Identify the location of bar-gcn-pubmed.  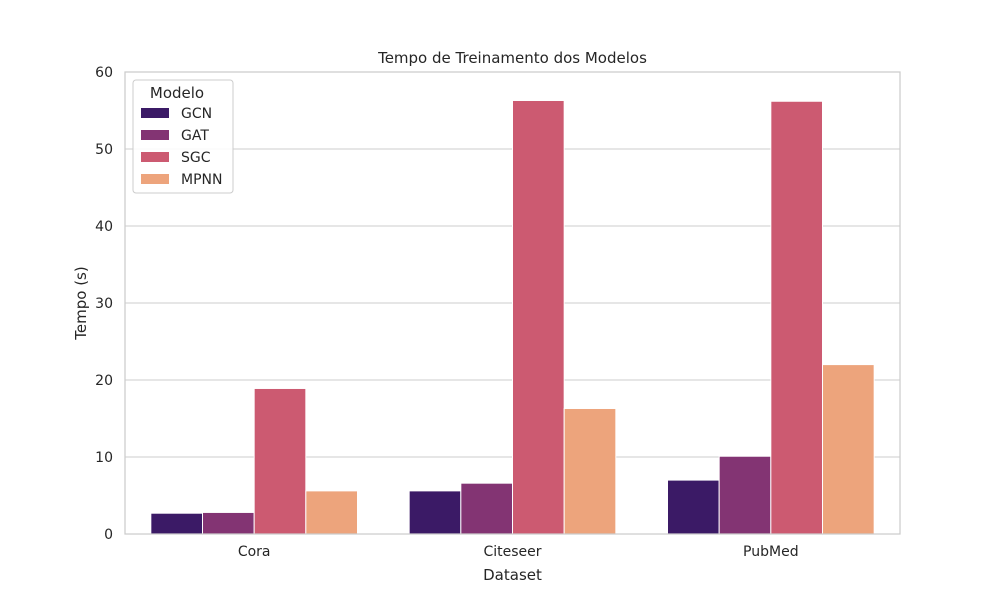
(693, 507).